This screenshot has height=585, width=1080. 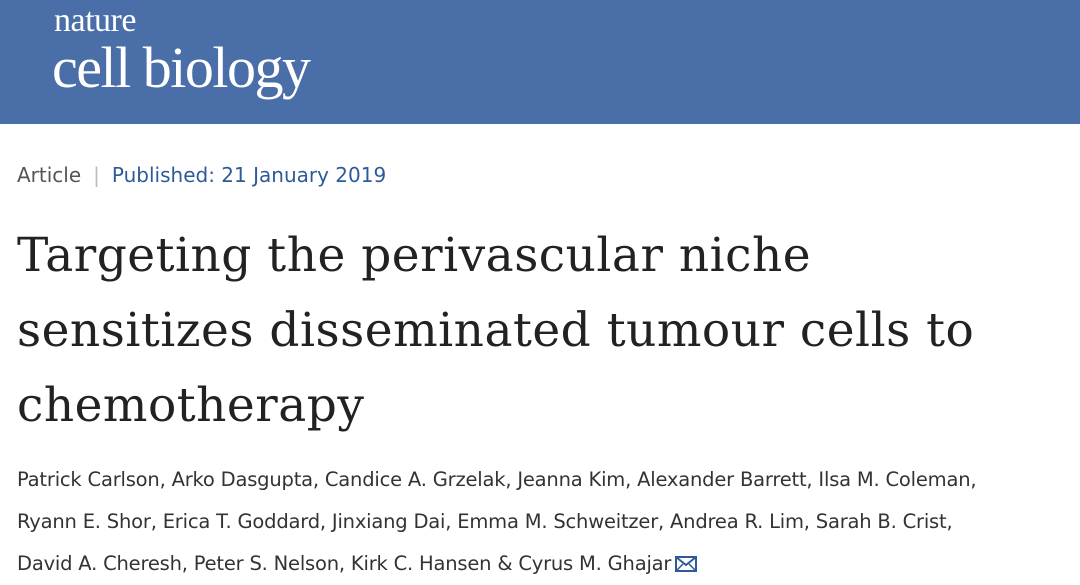 I want to click on logo-text: nature, so click(x=95, y=20).